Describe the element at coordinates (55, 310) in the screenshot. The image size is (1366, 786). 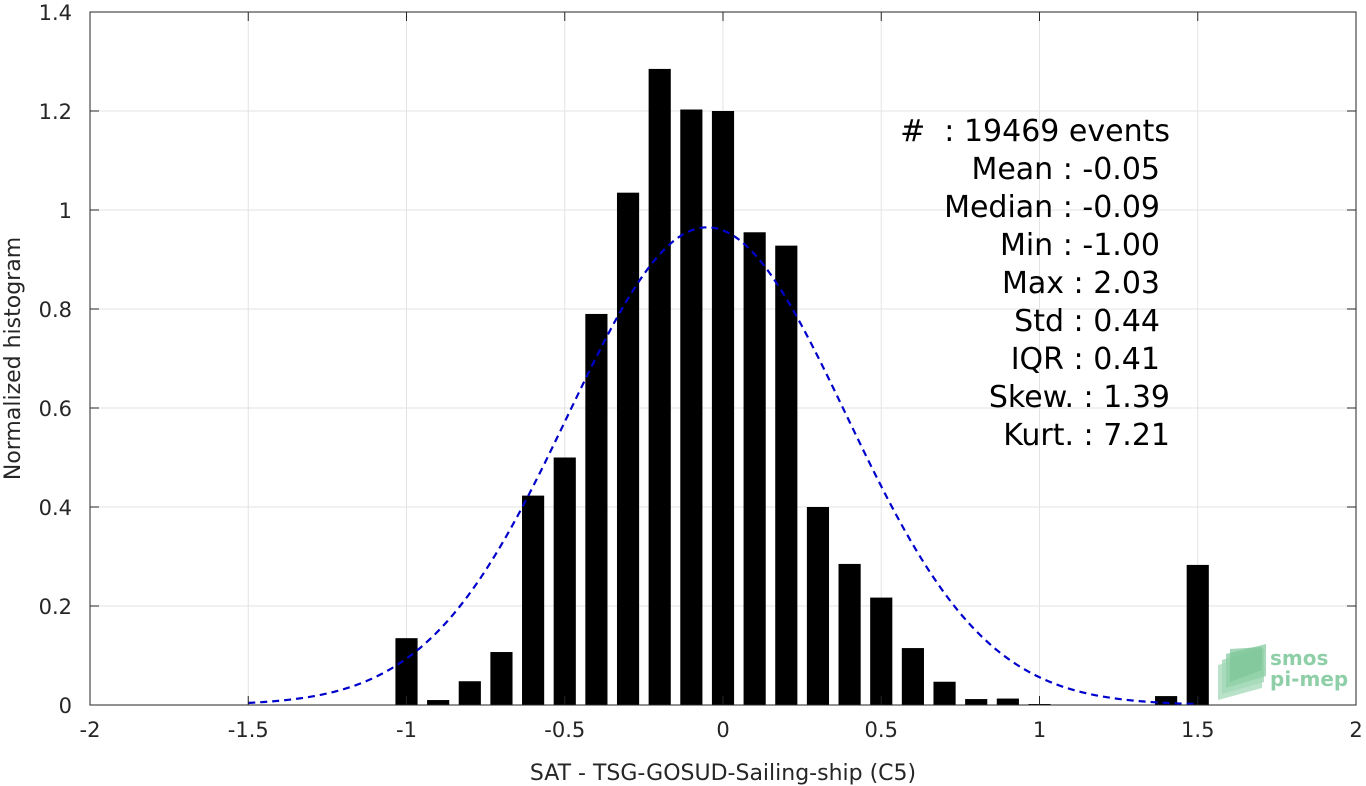
I see `y-tick-label: 0.8` at that location.